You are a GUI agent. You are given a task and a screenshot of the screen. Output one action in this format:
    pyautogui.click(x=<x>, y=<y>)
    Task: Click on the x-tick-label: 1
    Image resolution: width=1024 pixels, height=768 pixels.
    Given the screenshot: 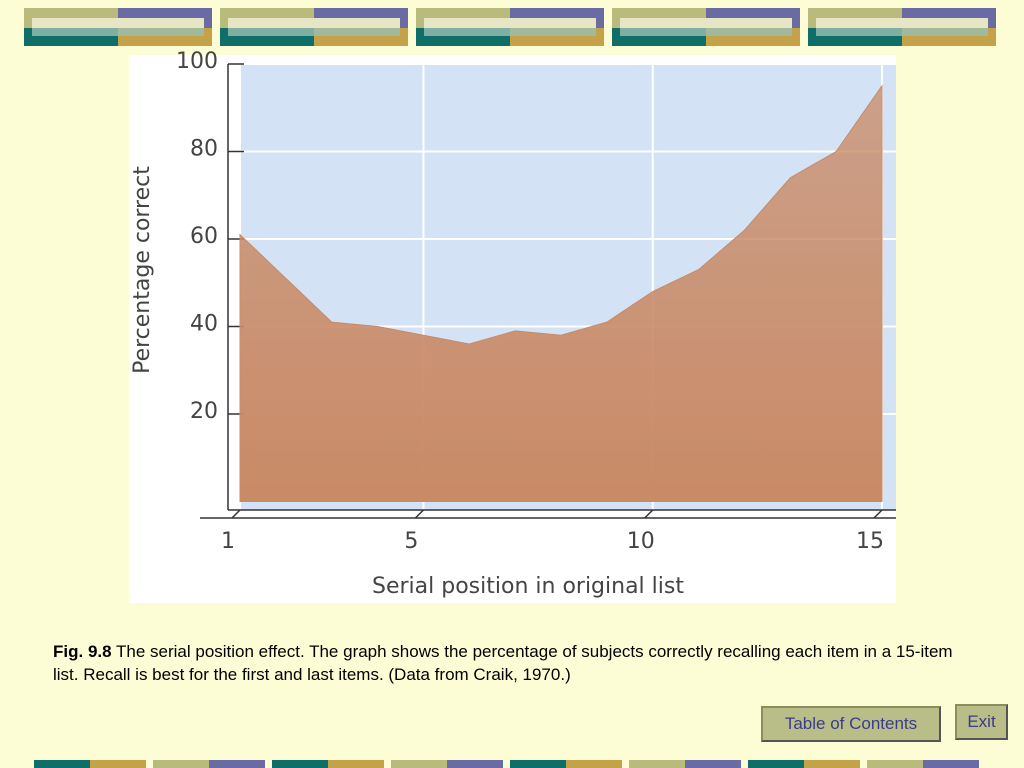 What is the action you would take?
    pyautogui.click(x=228, y=541)
    